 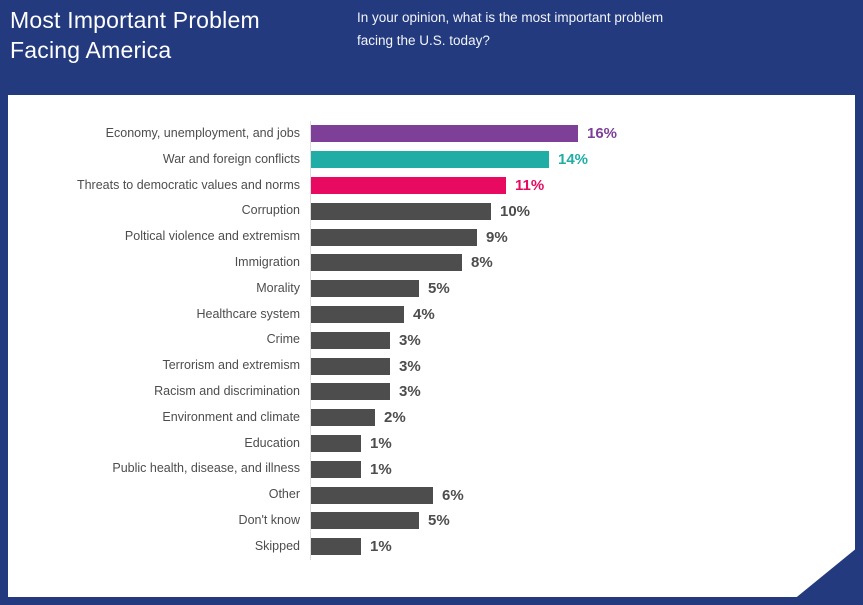 What do you see at coordinates (582, 417) in the screenshot?
I see `bar-area: 2%` at bounding box center [582, 417].